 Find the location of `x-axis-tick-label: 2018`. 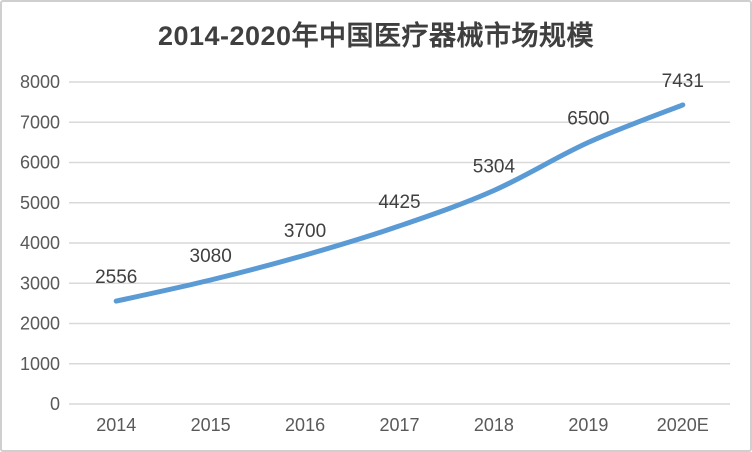

x-axis-tick-label: 2018 is located at coordinates (494, 425).